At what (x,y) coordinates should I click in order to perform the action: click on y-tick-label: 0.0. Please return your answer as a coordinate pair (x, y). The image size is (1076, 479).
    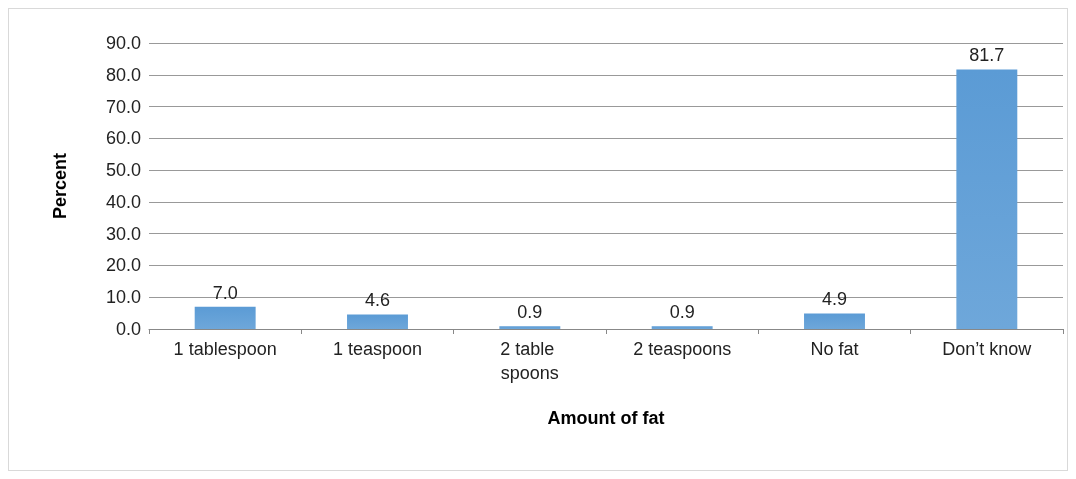
    Looking at the image, I should click on (128, 329).